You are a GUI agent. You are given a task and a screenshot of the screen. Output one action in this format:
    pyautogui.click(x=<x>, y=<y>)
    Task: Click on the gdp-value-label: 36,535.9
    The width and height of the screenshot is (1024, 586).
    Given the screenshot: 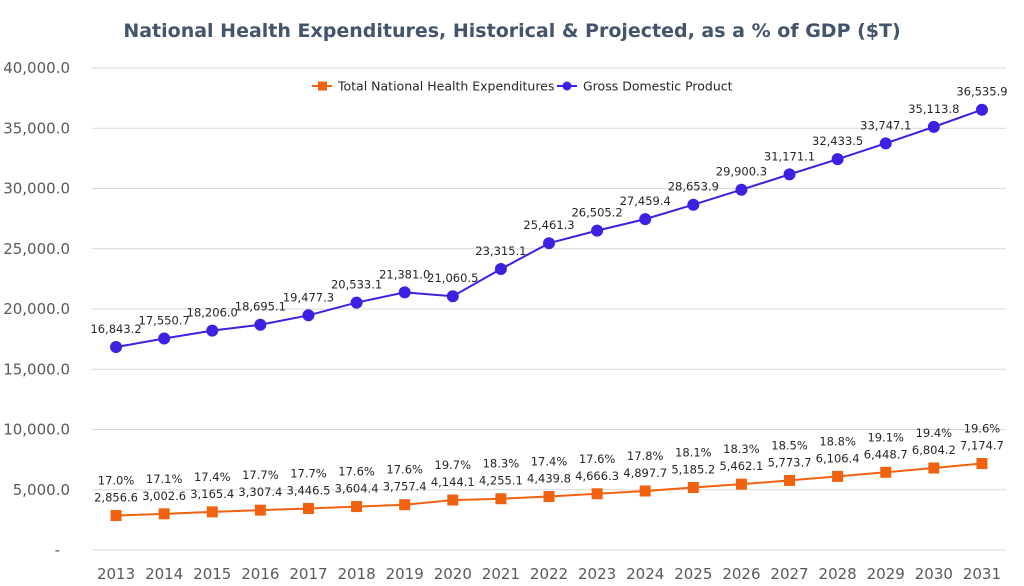 What is the action you would take?
    pyautogui.click(x=981, y=92)
    